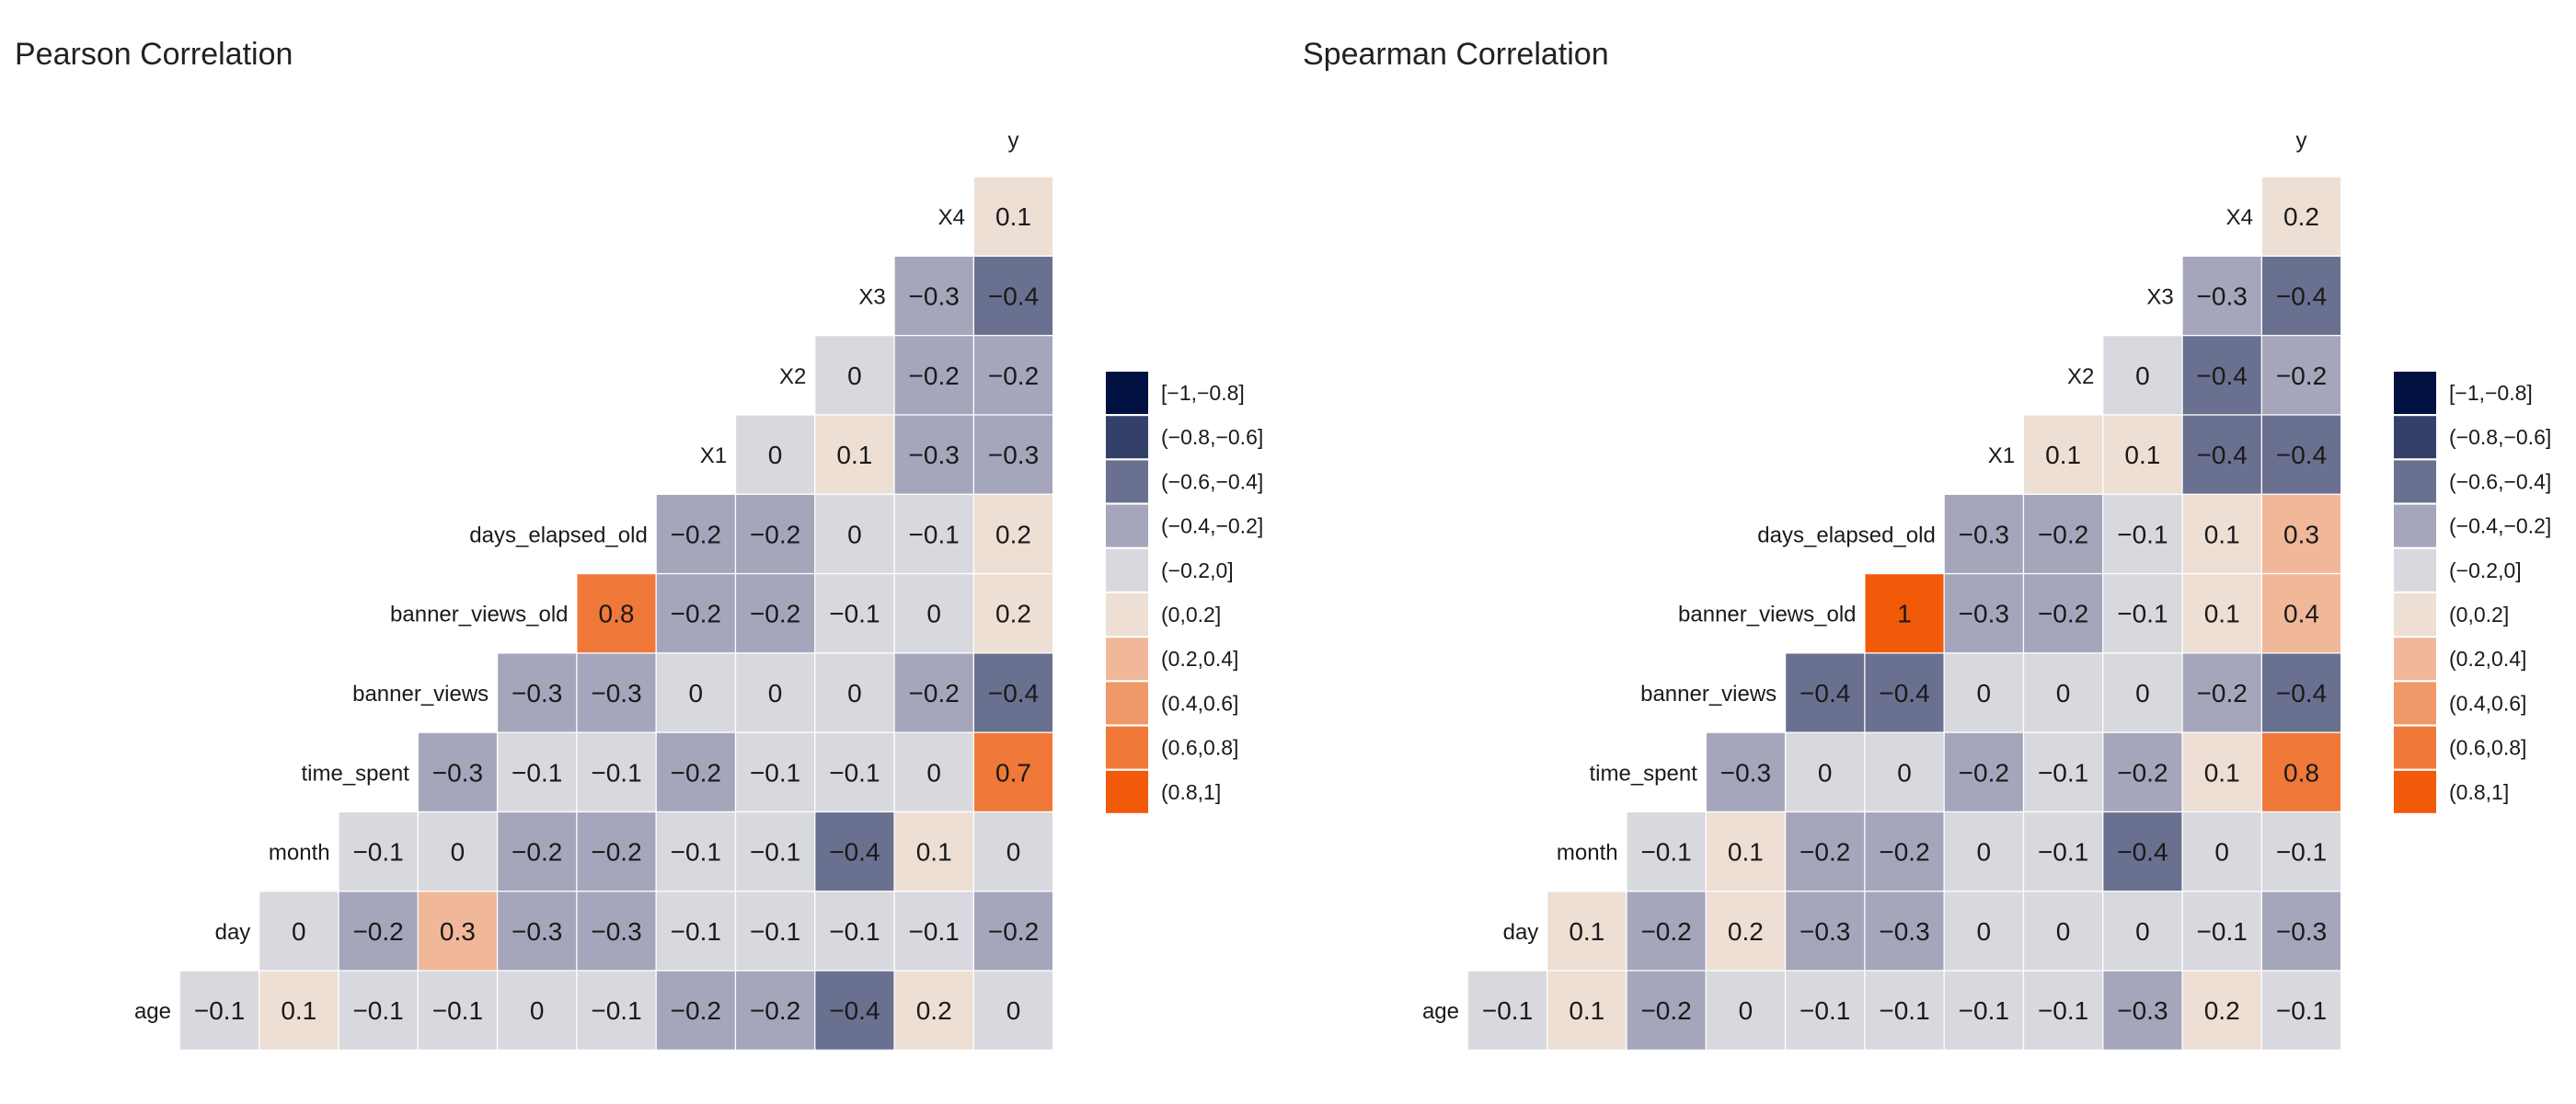  I want to click on legend-label: (0.2,0.4], so click(2487, 659).